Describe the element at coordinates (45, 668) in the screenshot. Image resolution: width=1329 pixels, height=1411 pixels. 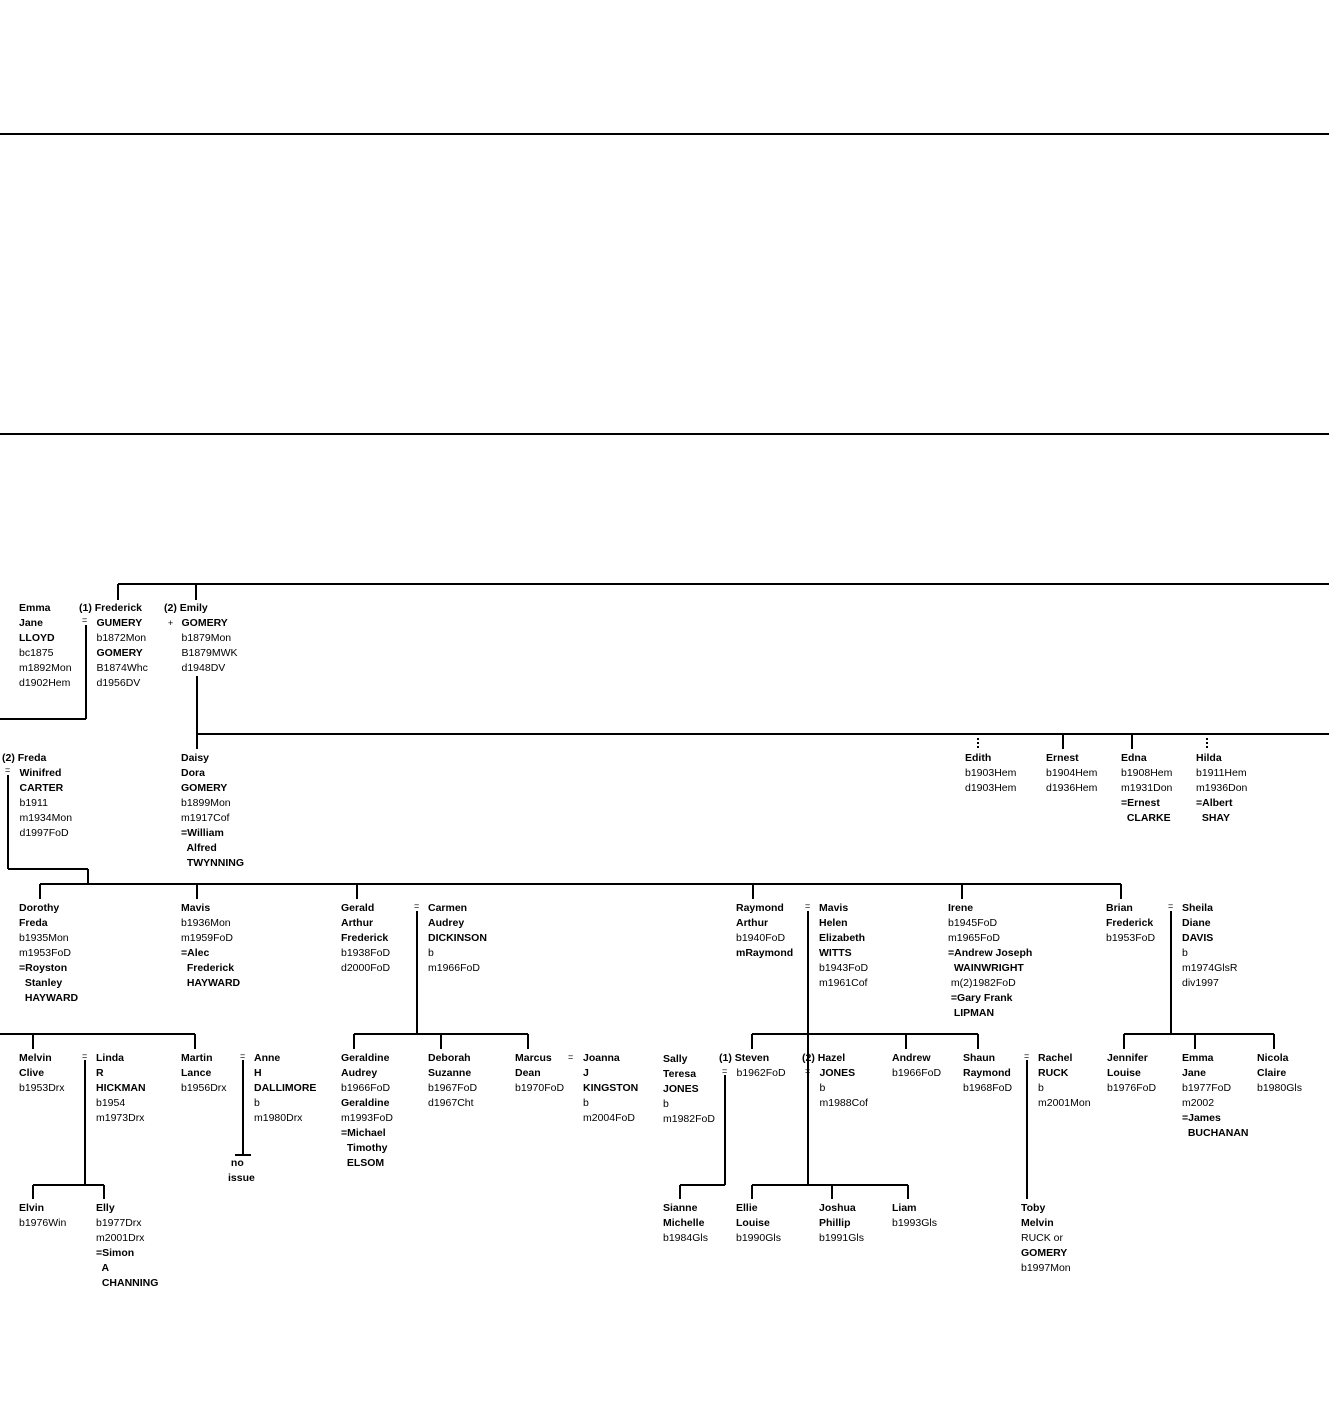
I see `person-line: m1892Mon` at that location.